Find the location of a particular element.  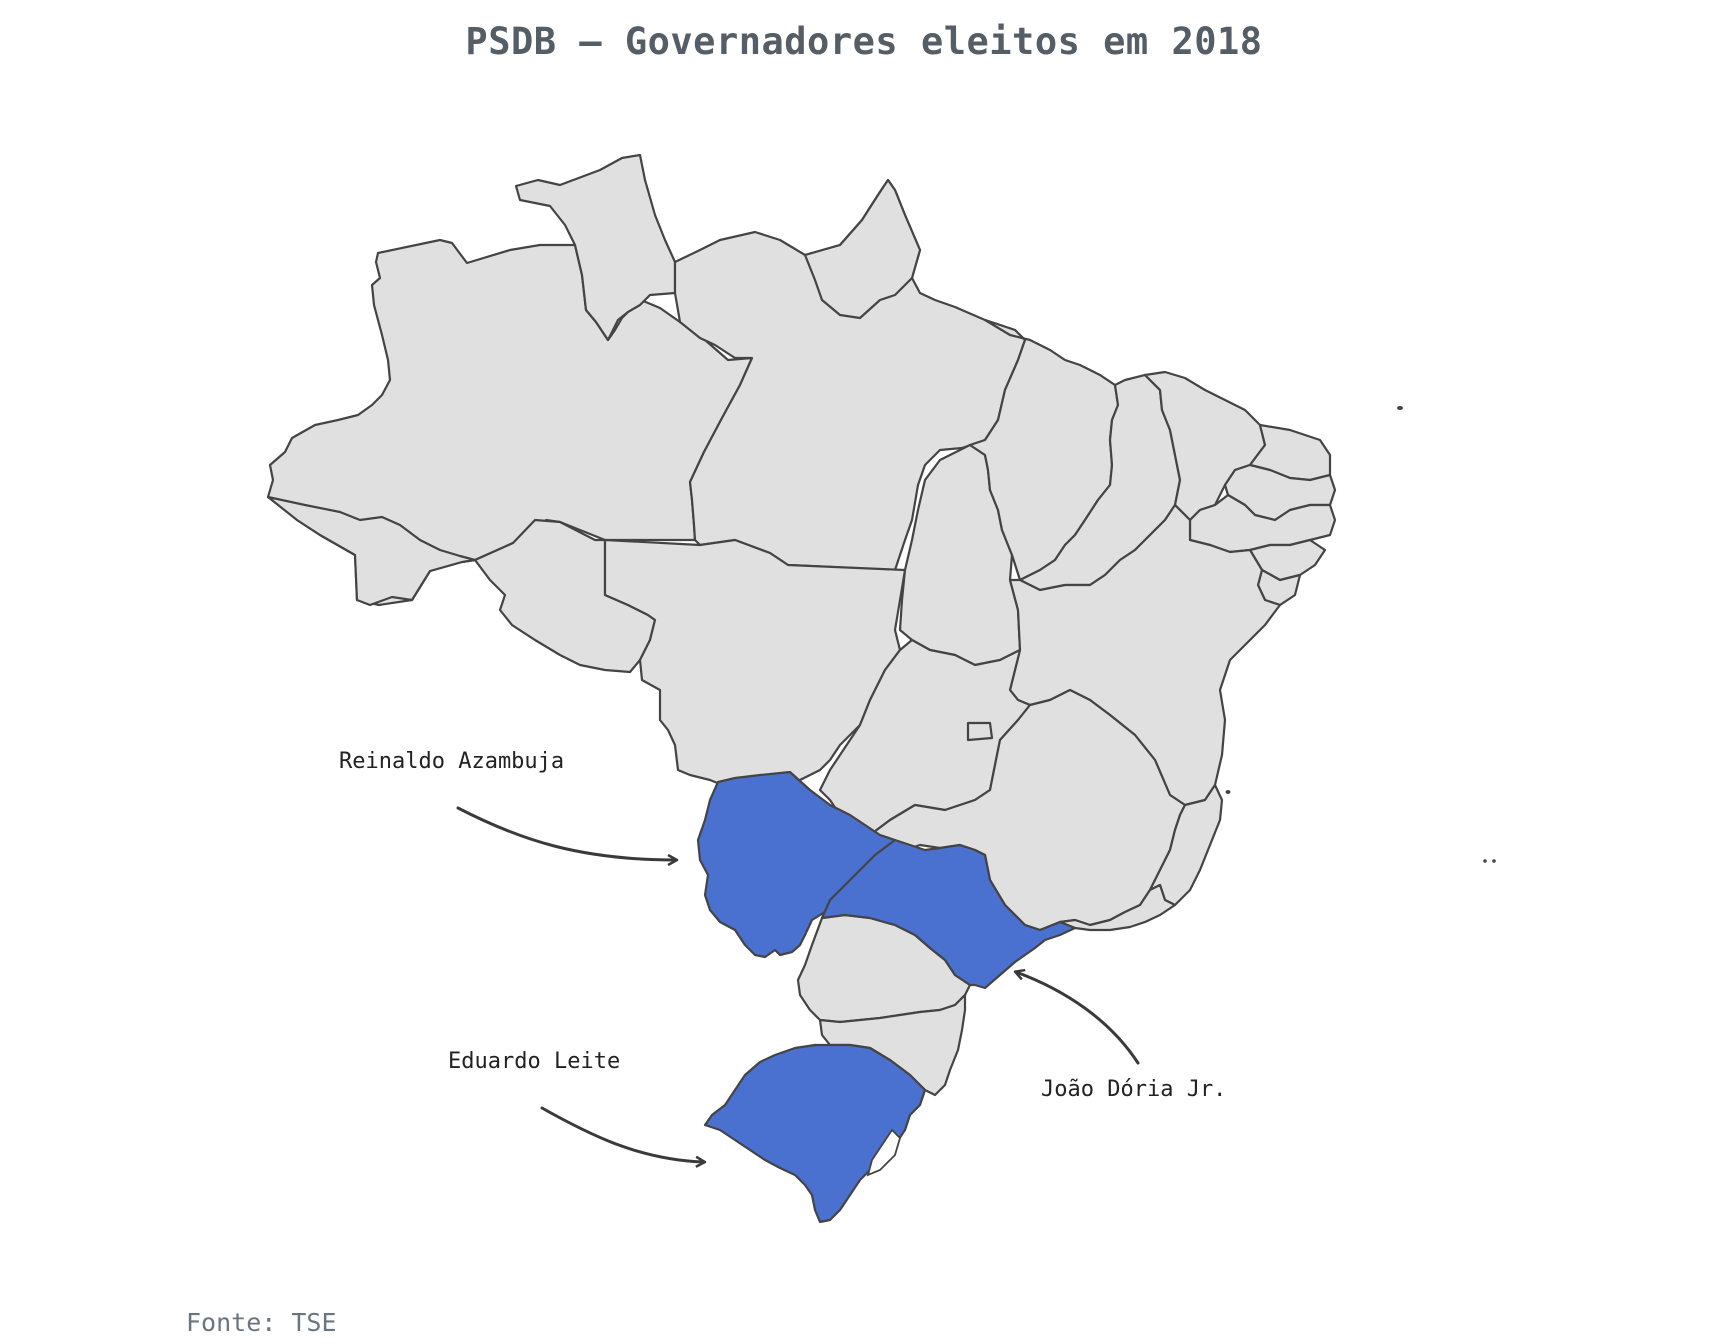

state-df is located at coordinates (980, 731).